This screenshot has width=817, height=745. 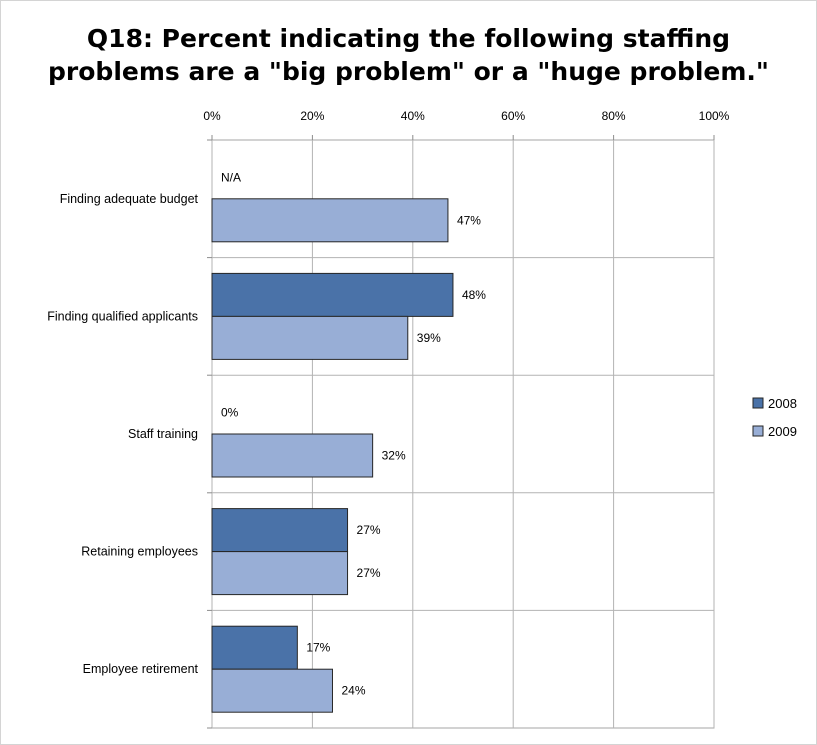 I want to click on x-tick-label: 80%, so click(x=614, y=116).